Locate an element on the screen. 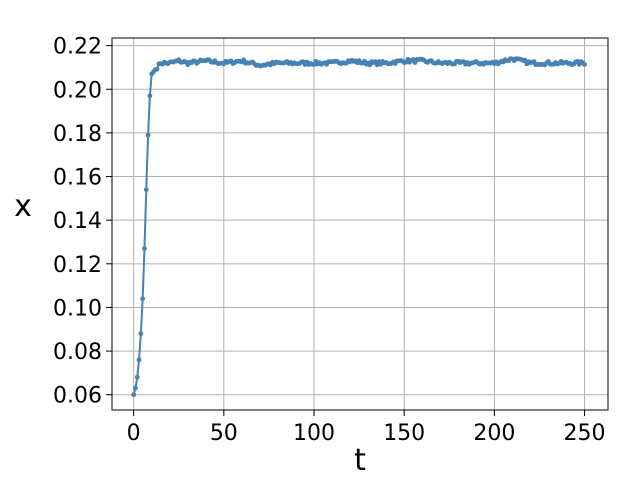 The height and width of the screenshot is (480, 640). y-tick-label: 0.14 is located at coordinates (77, 221).